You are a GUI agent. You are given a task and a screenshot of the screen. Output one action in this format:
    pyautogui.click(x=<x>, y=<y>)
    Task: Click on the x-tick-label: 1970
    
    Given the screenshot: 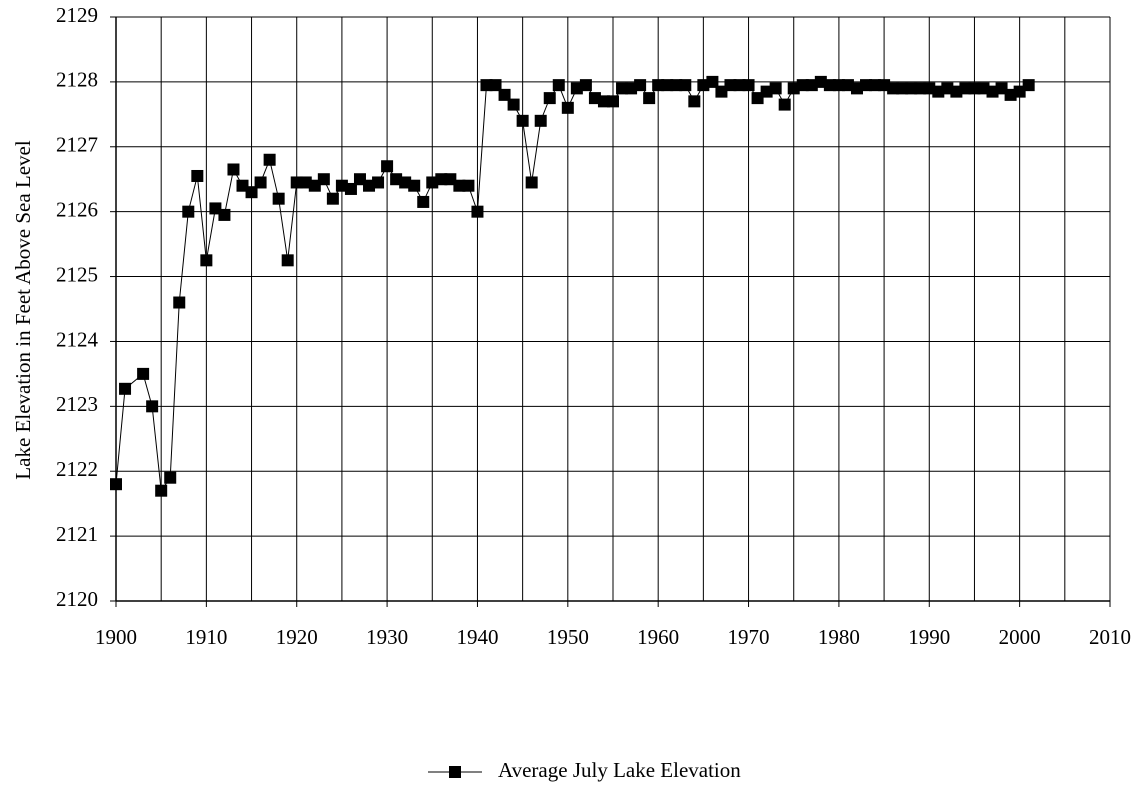 What is the action you would take?
    pyautogui.click(x=749, y=637)
    